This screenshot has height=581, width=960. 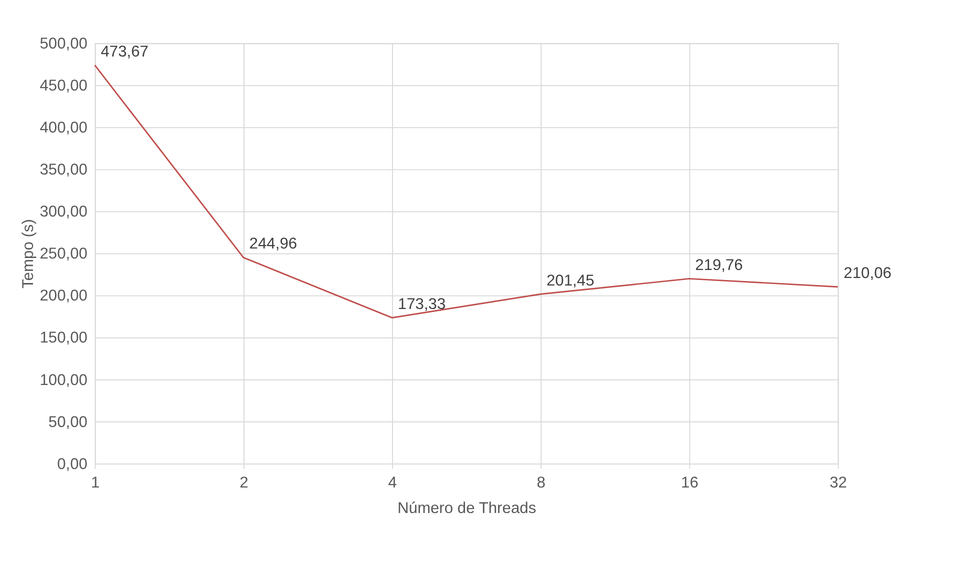 I want to click on y-tick-label: 150,00, so click(x=64, y=338).